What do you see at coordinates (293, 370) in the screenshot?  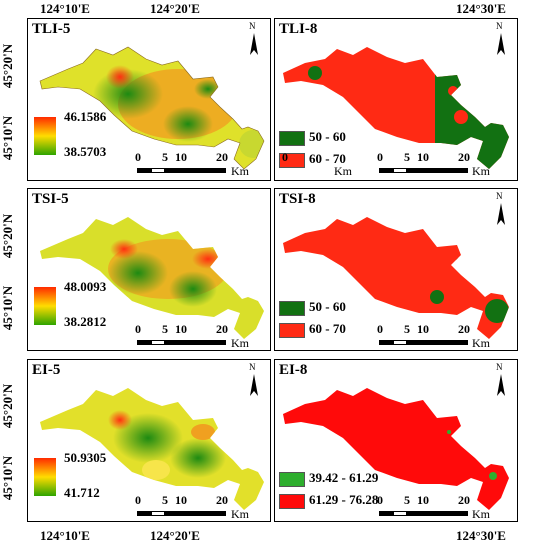 I see `panel-title: EI-8` at bounding box center [293, 370].